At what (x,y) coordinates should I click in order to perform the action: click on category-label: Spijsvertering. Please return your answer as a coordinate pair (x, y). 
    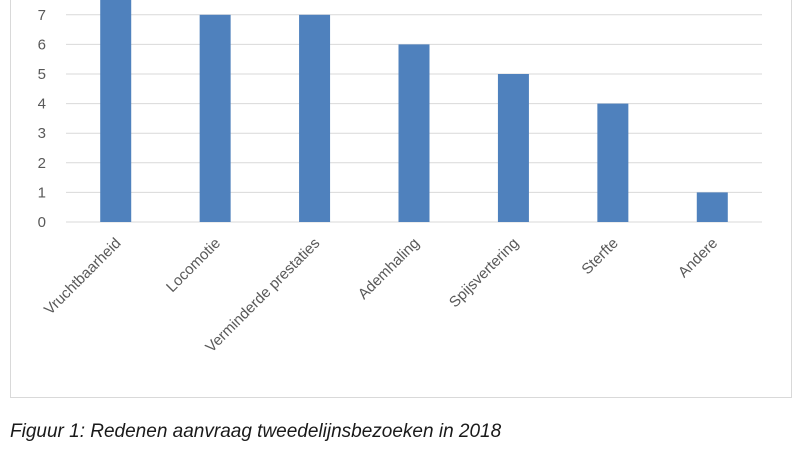
    Looking at the image, I should click on (484, 273).